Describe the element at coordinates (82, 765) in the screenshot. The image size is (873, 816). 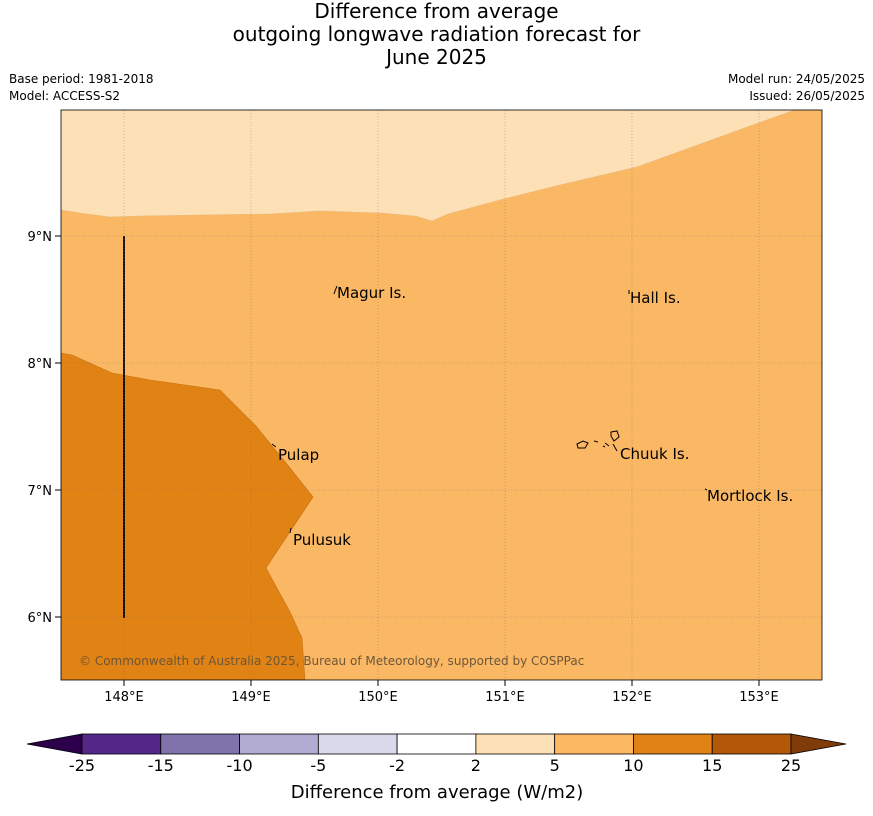
I see `colorbar-tick-label: -25` at that location.